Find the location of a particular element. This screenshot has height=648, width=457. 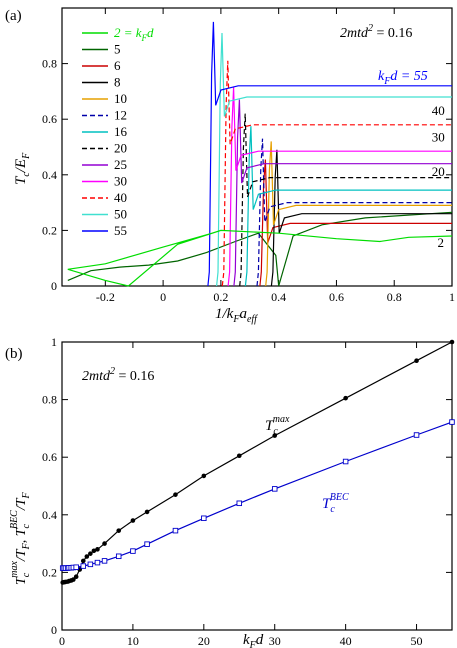

panel-b-label-tmax: Tcmax is located at coordinates (277, 425).